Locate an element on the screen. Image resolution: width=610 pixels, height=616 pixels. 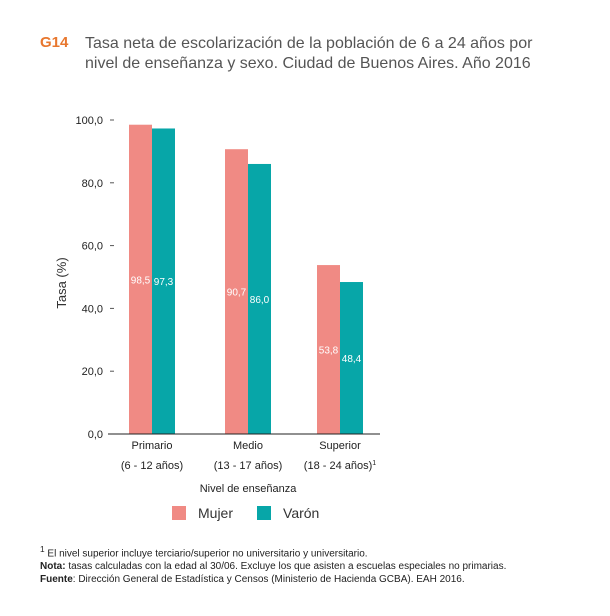
legend: Mujer Varón is located at coordinates (257, 513).